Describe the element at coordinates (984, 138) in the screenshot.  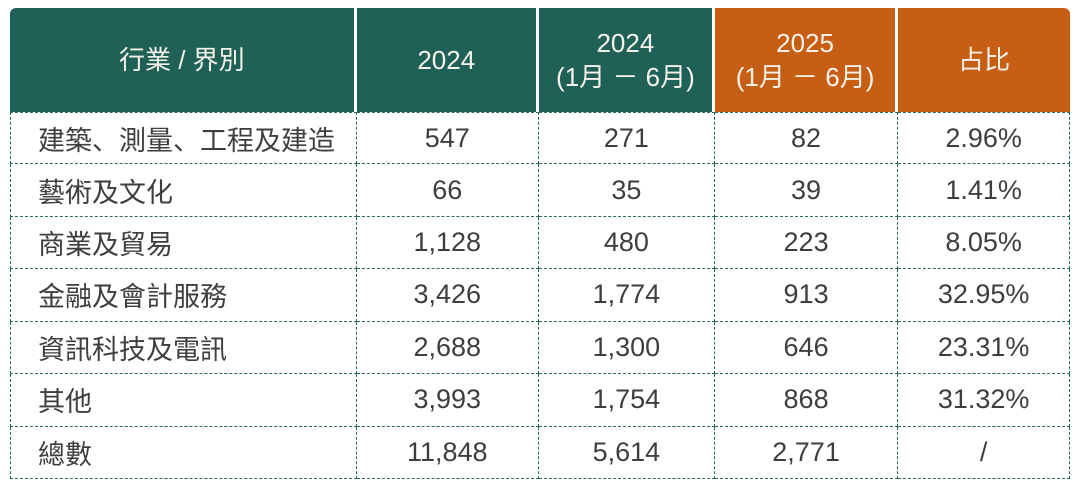
I see `cell-share: 2.96%` at that location.